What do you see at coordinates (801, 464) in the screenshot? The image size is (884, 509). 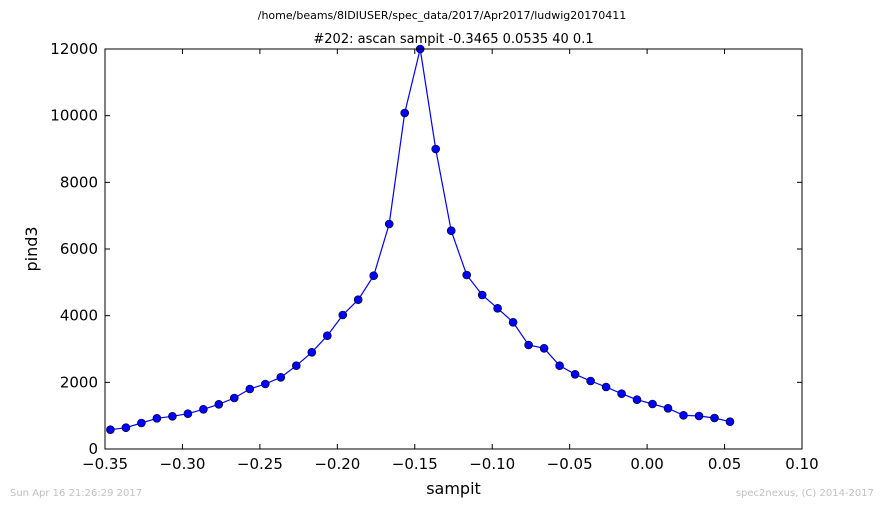 I see `x-tick-label: 0.10` at bounding box center [801, 464].